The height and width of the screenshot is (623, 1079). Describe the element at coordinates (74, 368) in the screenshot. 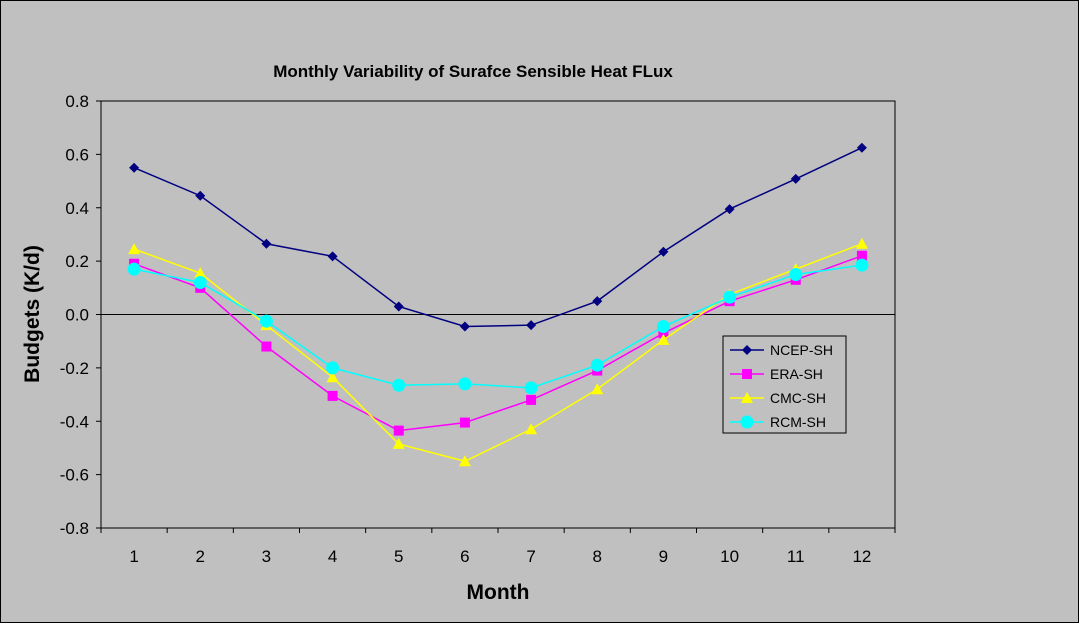

I see `y-tick-label: -0.2` at that location.